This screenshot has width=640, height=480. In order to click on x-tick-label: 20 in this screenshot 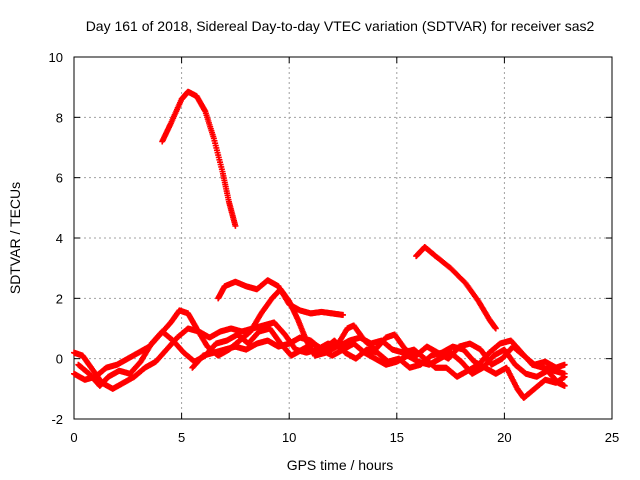, I will do `click(504, 437)`.